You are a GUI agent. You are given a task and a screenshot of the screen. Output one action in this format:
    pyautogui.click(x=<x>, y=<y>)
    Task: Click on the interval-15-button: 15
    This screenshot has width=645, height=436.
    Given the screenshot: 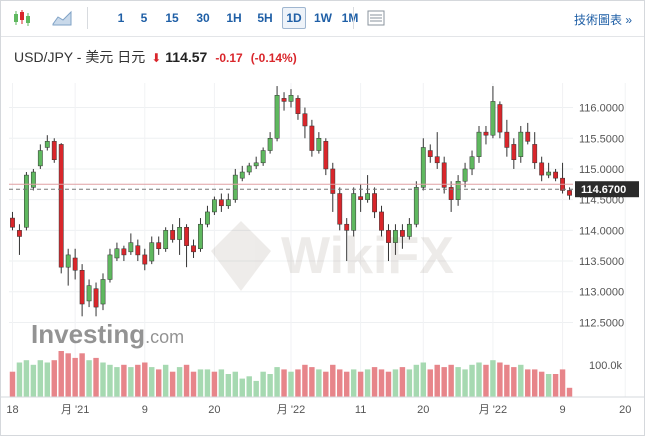 What is the action you would take?
    pyautogui.click(x=172, y=18)
    